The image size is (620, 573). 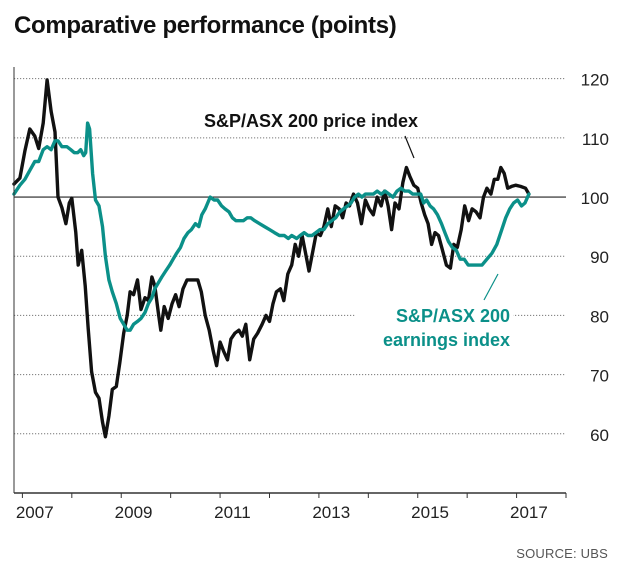 What do you see at coordinates (599, 376) in the screenshot?
I see `y-tick-label: 70` at bounding box center [599, 376].